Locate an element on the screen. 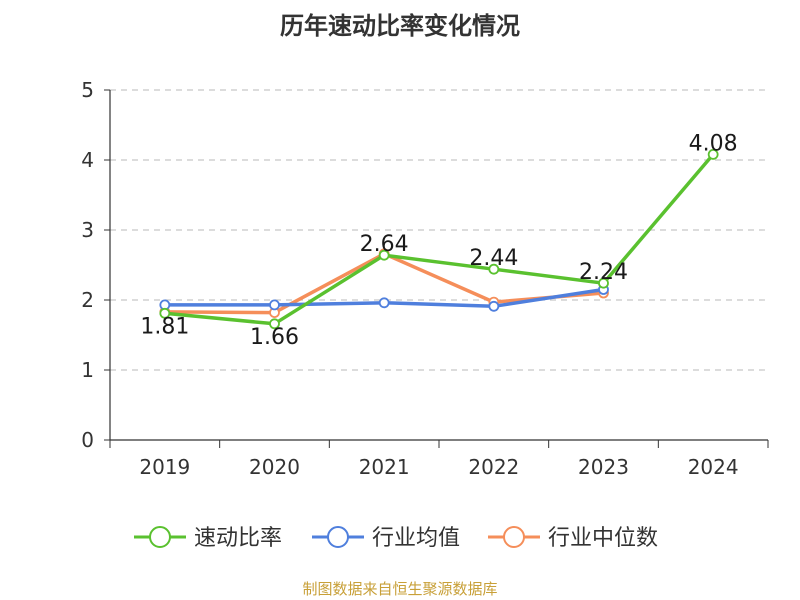  x-tick-label: 2023 is located at coordinates (603, 467).